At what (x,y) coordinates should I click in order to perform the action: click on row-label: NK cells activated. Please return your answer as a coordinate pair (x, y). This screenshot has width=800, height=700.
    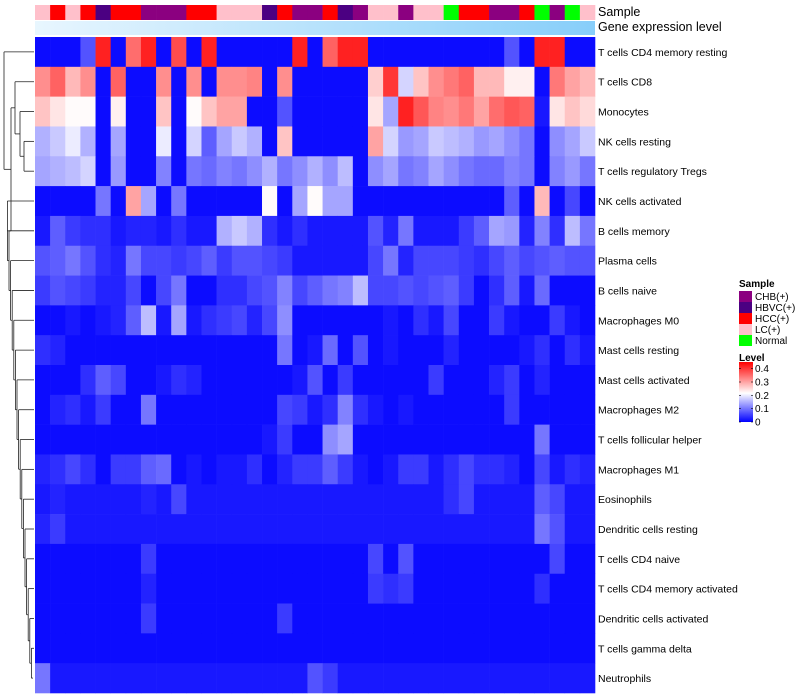
    Looking at the image, I should click on (640, 202).